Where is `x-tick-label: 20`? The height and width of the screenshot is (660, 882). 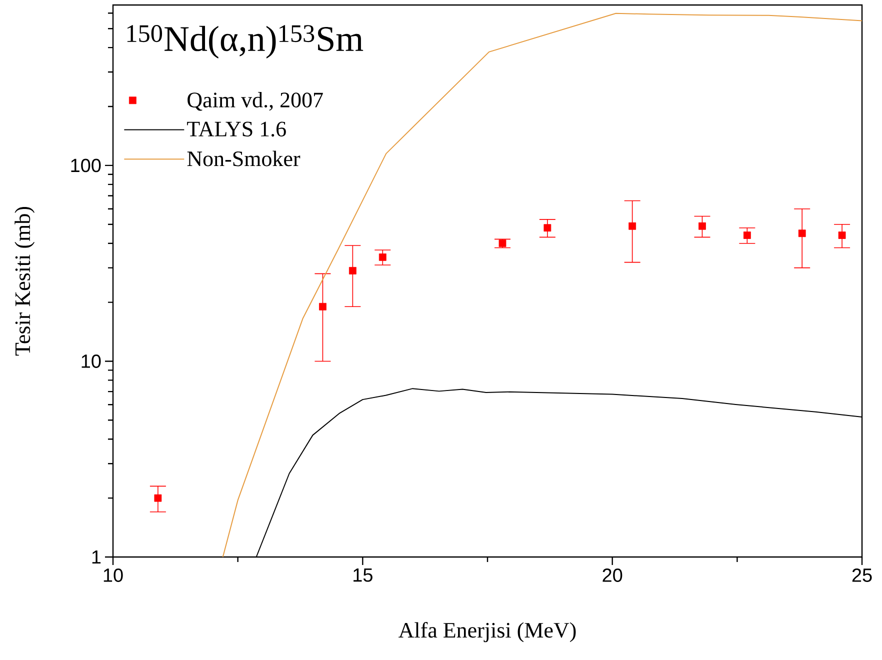 x-tick-label: 20 is located at coordinates (612, 575).